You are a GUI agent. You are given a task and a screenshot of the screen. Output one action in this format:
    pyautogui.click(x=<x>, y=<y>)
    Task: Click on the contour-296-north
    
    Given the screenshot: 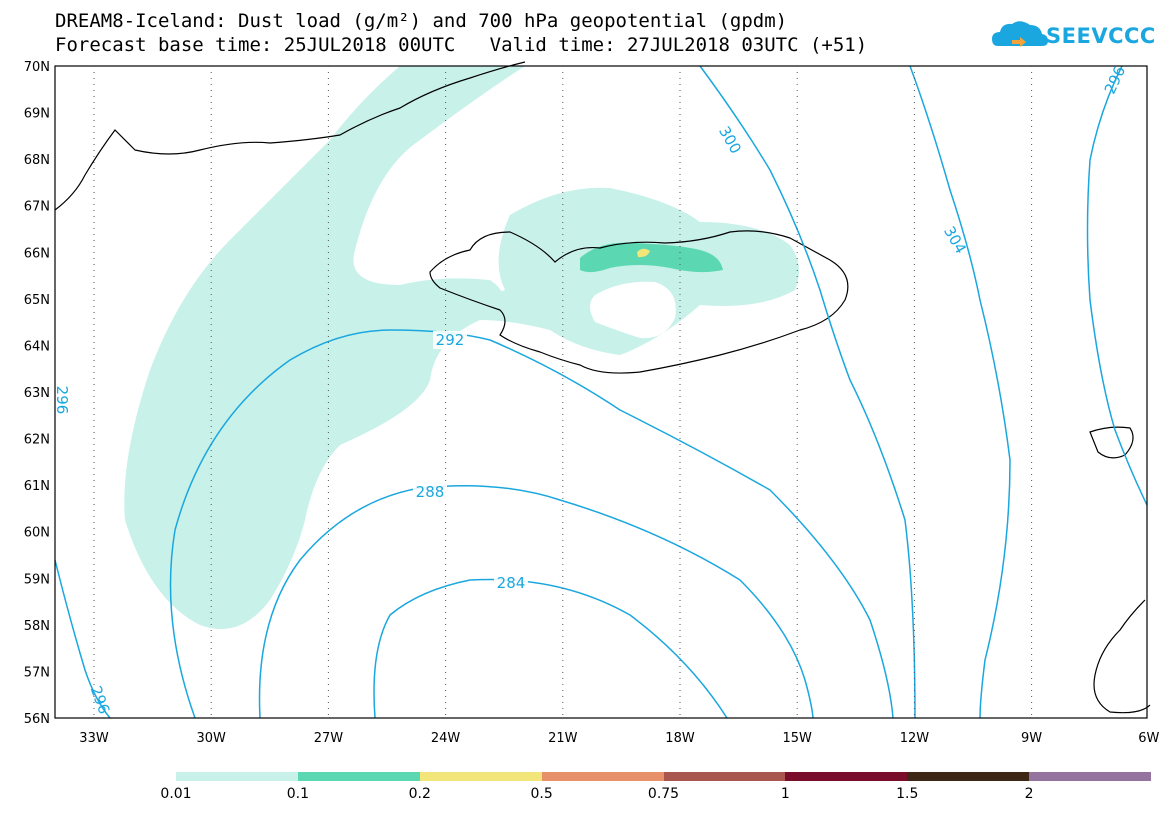 What is the action you would take?
    pyautogui.click(x=807, y=392)
    